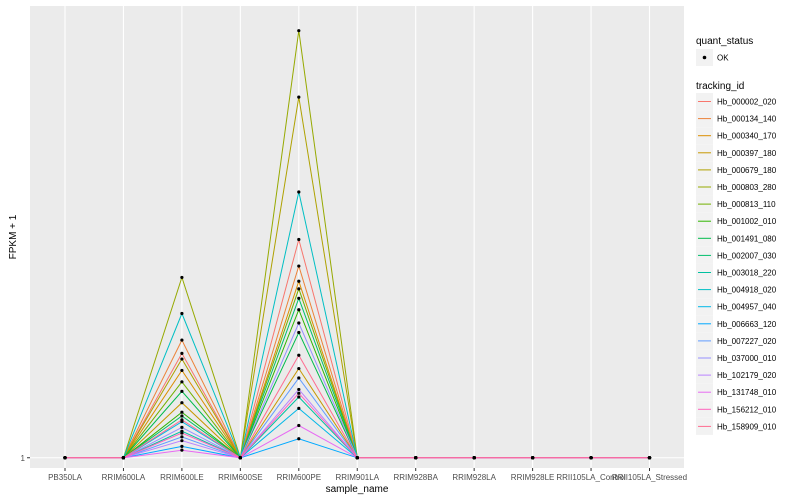 Image resolution: width=800 pixels, height=500 pixels. Describe the element at coordinates (747, 290) in the screenshot. I see `legend-label: Hb_004918_020` at that location.